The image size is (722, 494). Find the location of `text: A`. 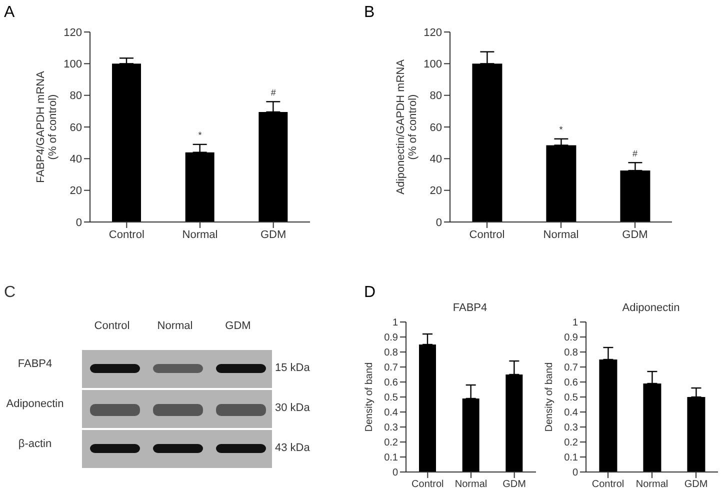

text: A is located at coordinates (9, 13).